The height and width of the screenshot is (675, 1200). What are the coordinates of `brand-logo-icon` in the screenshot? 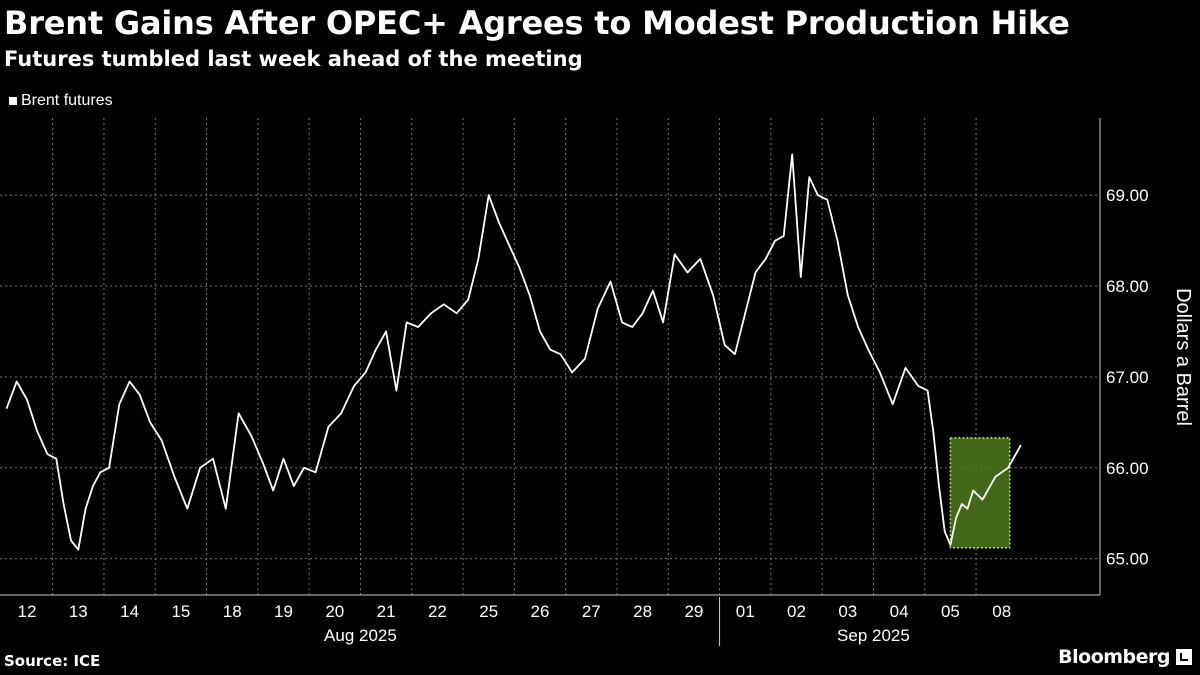 It's located at (1184, 657).